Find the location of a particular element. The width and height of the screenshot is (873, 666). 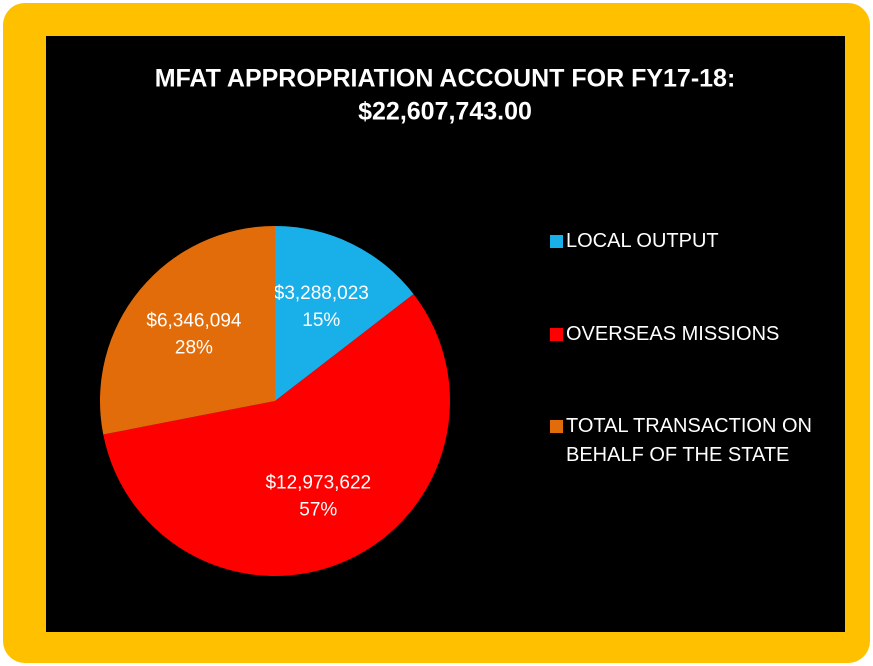

slice-percent-label: 57% is located at coordinates (318, 510).